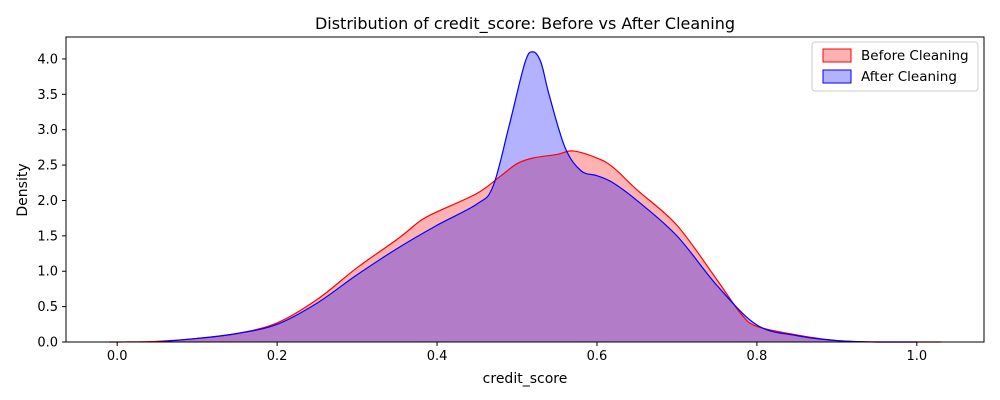  I want to click on legend-swatch-after-cleaning, so click(837, 76).